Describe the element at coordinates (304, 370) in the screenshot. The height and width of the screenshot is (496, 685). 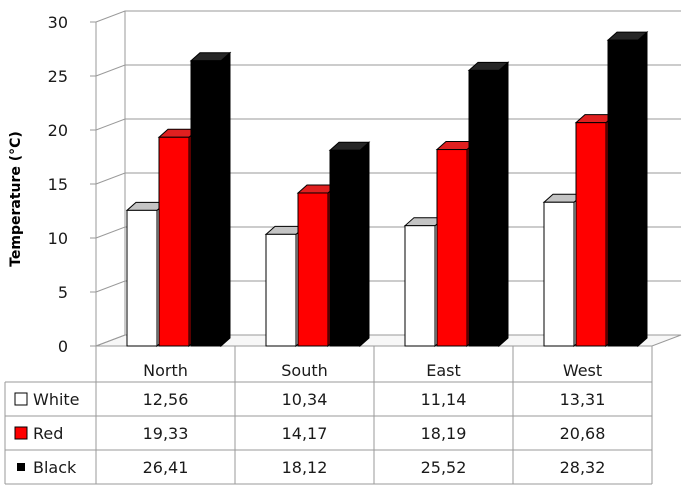
I see `category-label: South` at that location.